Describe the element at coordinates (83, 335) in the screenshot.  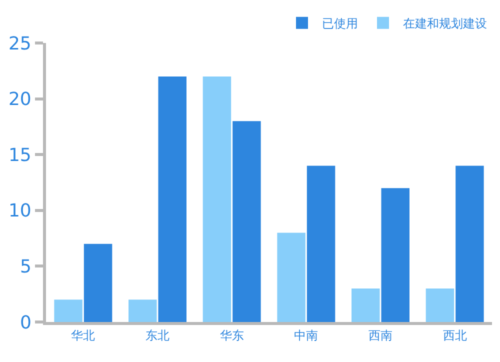
I see `x-tick-label: 华北` at that location.